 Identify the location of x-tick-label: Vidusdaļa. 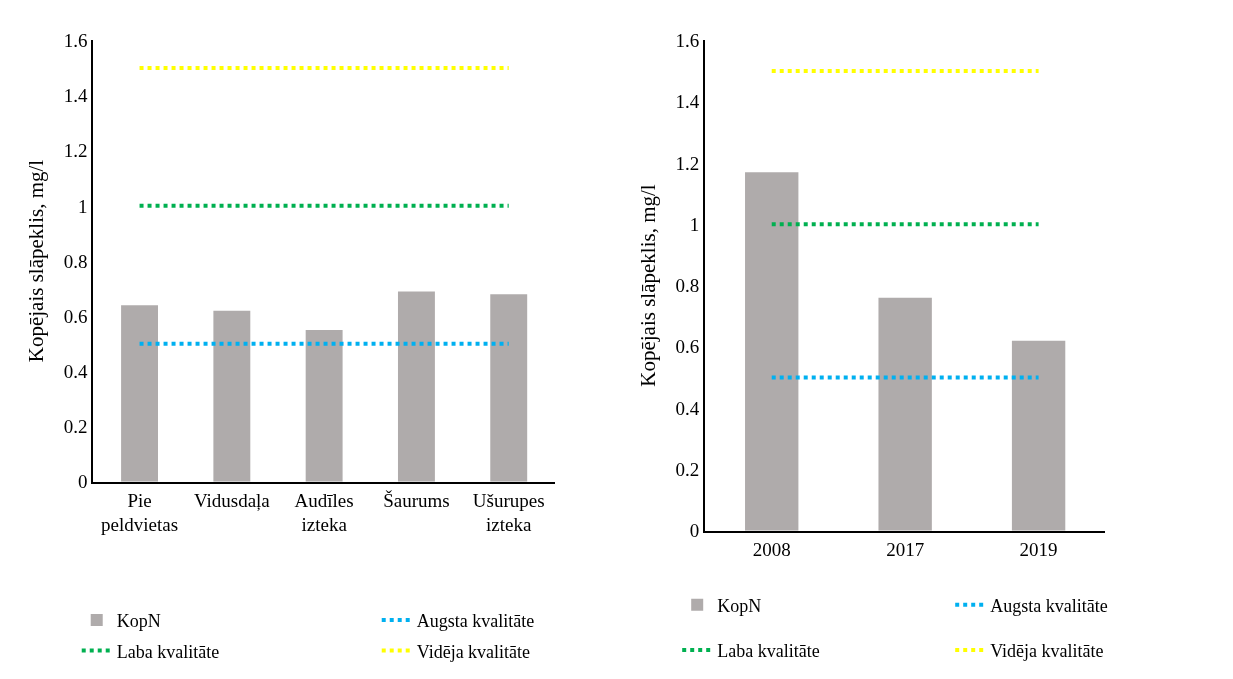
(232, 500).